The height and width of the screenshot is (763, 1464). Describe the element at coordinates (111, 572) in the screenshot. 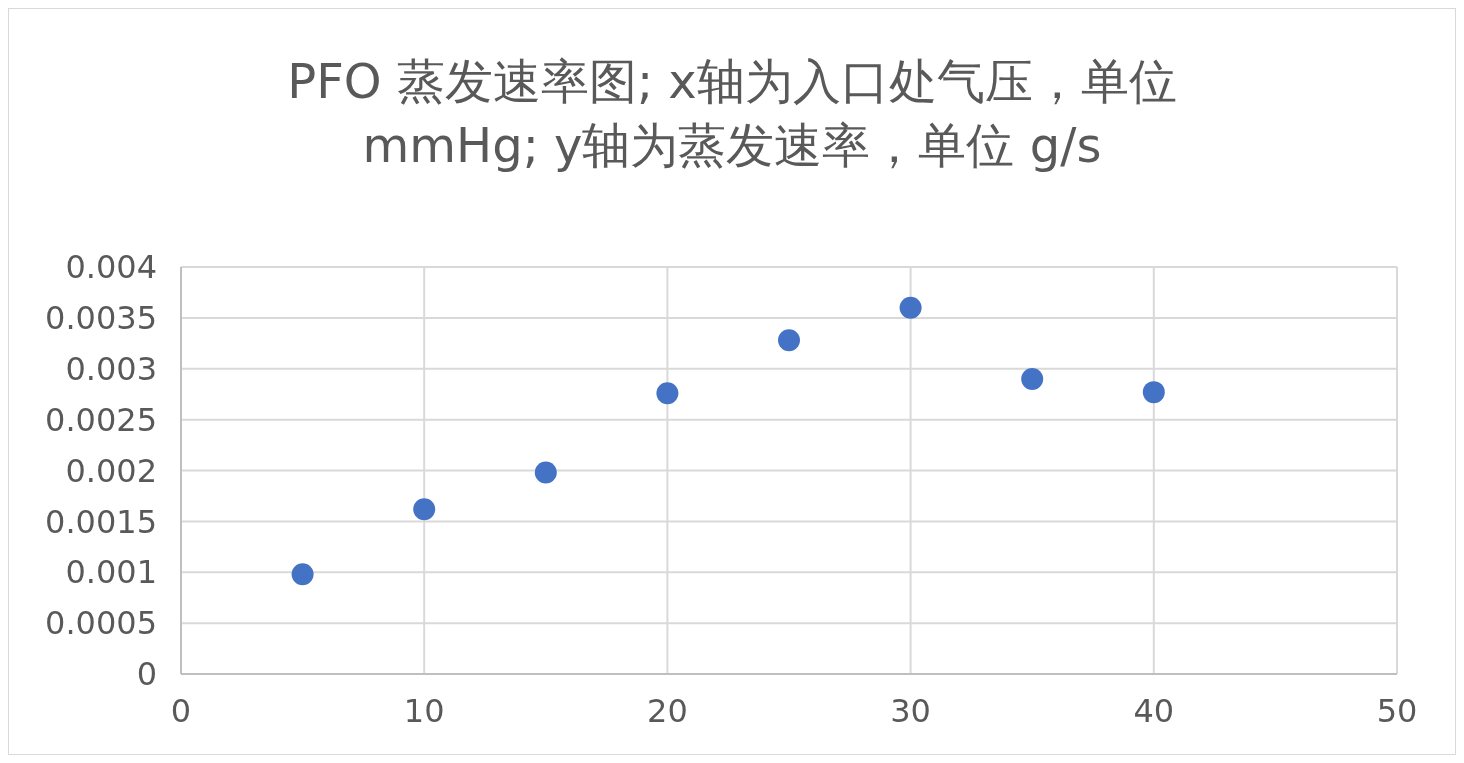

I see `y-tick-label: 0.001` at that location.